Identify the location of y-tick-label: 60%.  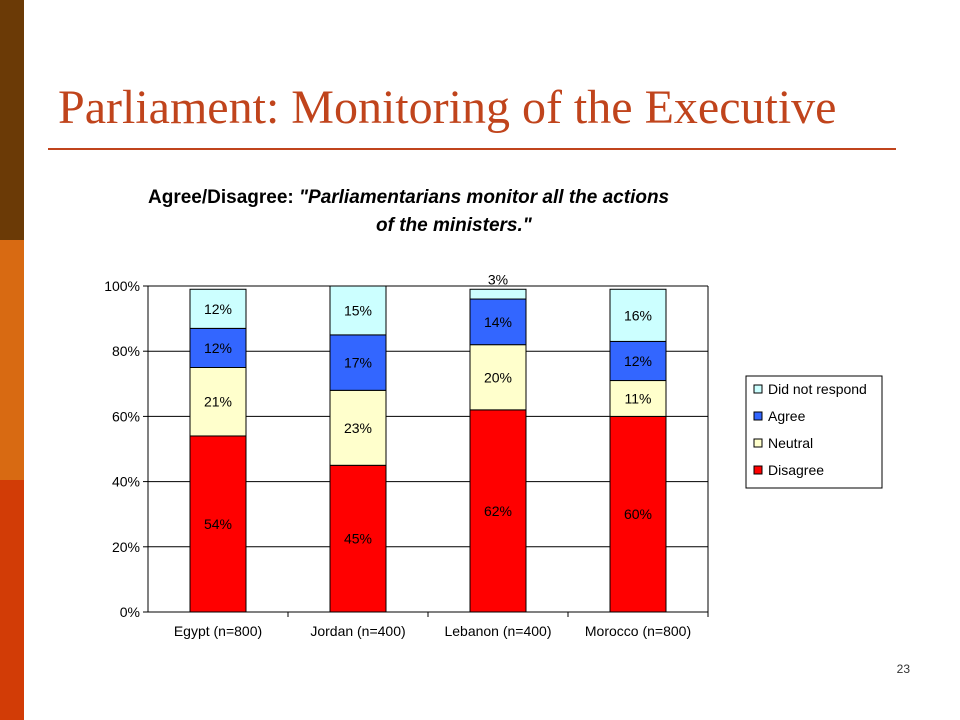
(126, 416).